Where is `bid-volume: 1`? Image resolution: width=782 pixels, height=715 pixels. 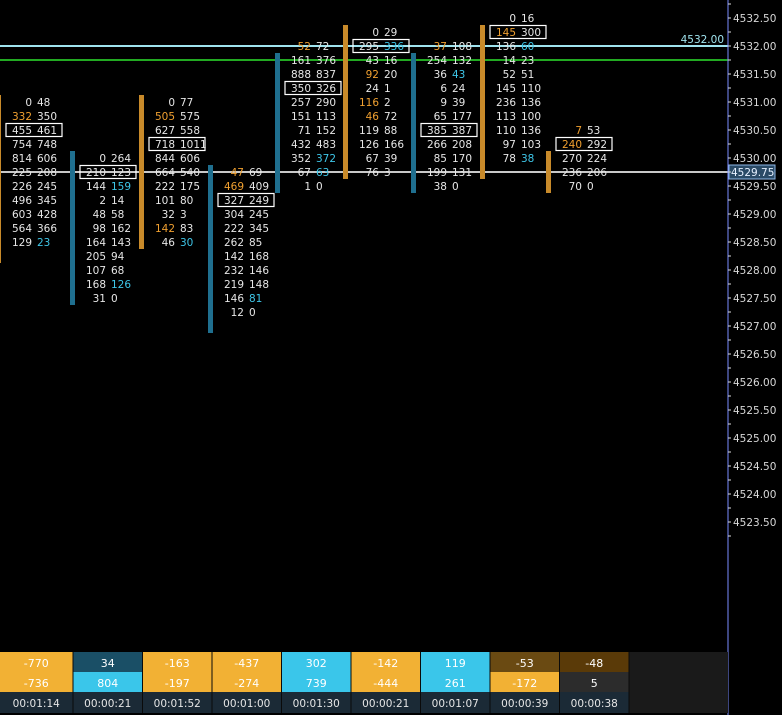
bid-volume: 1 is located at coordinates (307, 187).